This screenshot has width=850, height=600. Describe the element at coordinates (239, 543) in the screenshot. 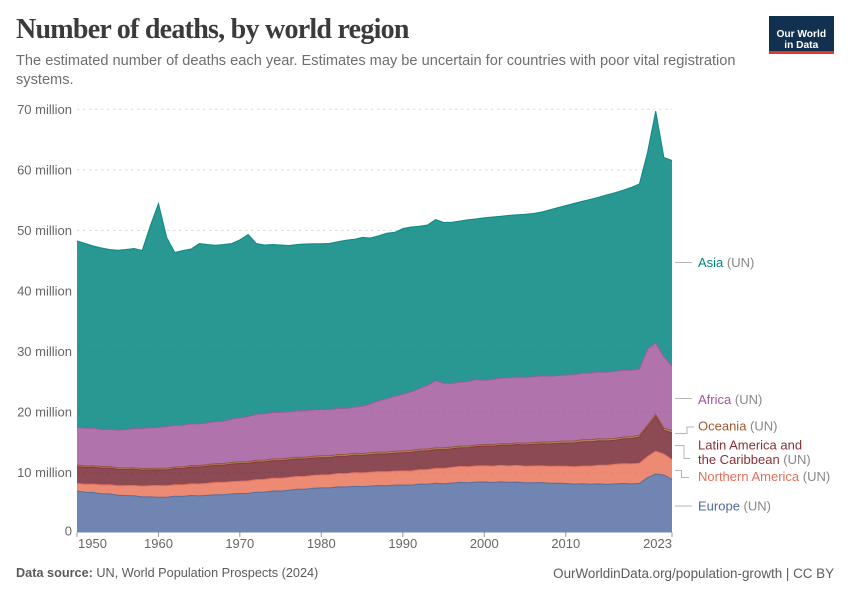

I see `svg-text: 1970` at that location.